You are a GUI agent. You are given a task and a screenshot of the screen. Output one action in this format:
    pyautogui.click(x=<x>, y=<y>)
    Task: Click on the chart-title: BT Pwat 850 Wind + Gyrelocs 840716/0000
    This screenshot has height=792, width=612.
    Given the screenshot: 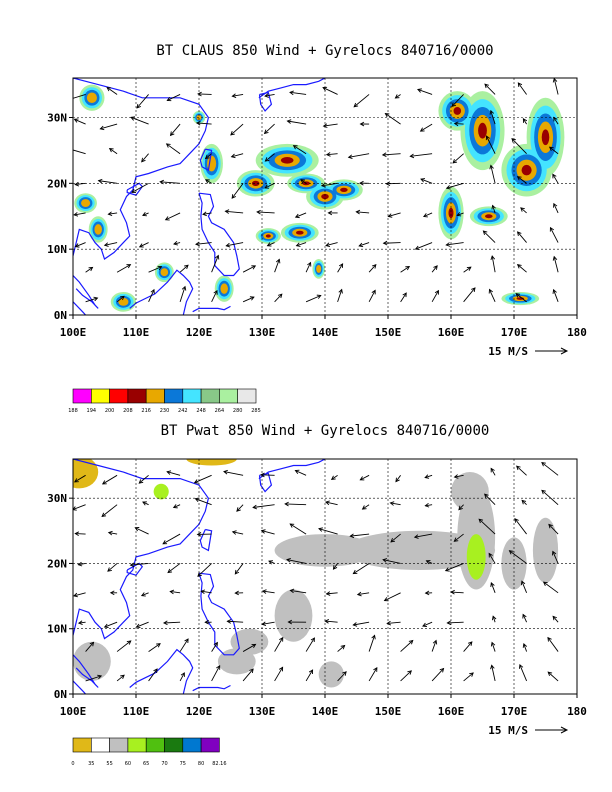 What is the action you would take?
    pyautogui.click(x=325, y=431)
    